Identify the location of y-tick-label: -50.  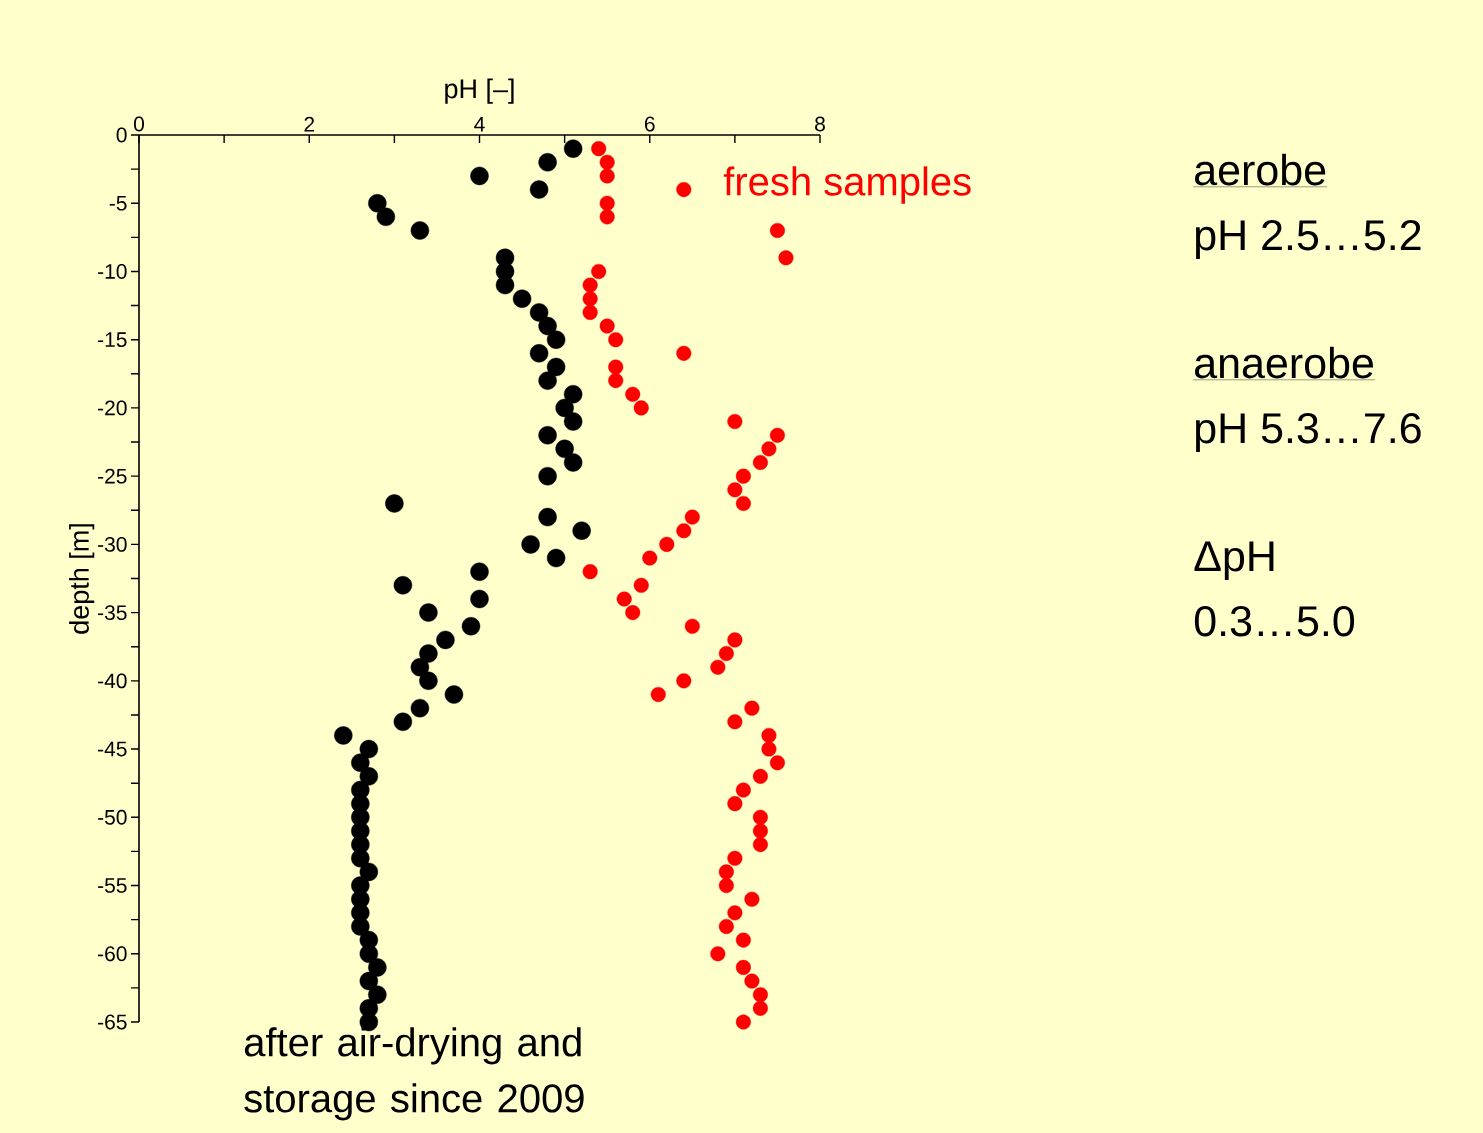
(112, 817).